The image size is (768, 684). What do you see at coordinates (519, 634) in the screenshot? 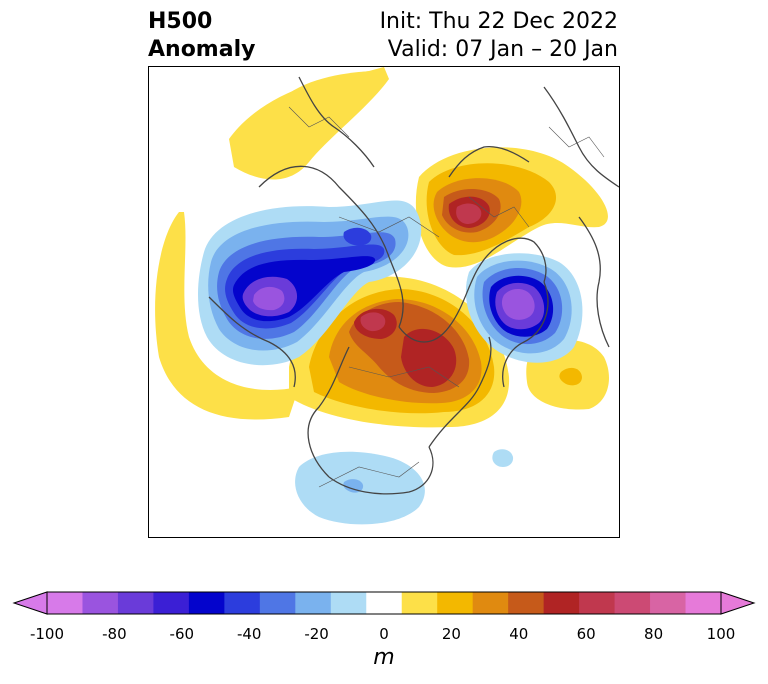
I see `colorbar-tick-label: 40` at bounding box center [519, 634].